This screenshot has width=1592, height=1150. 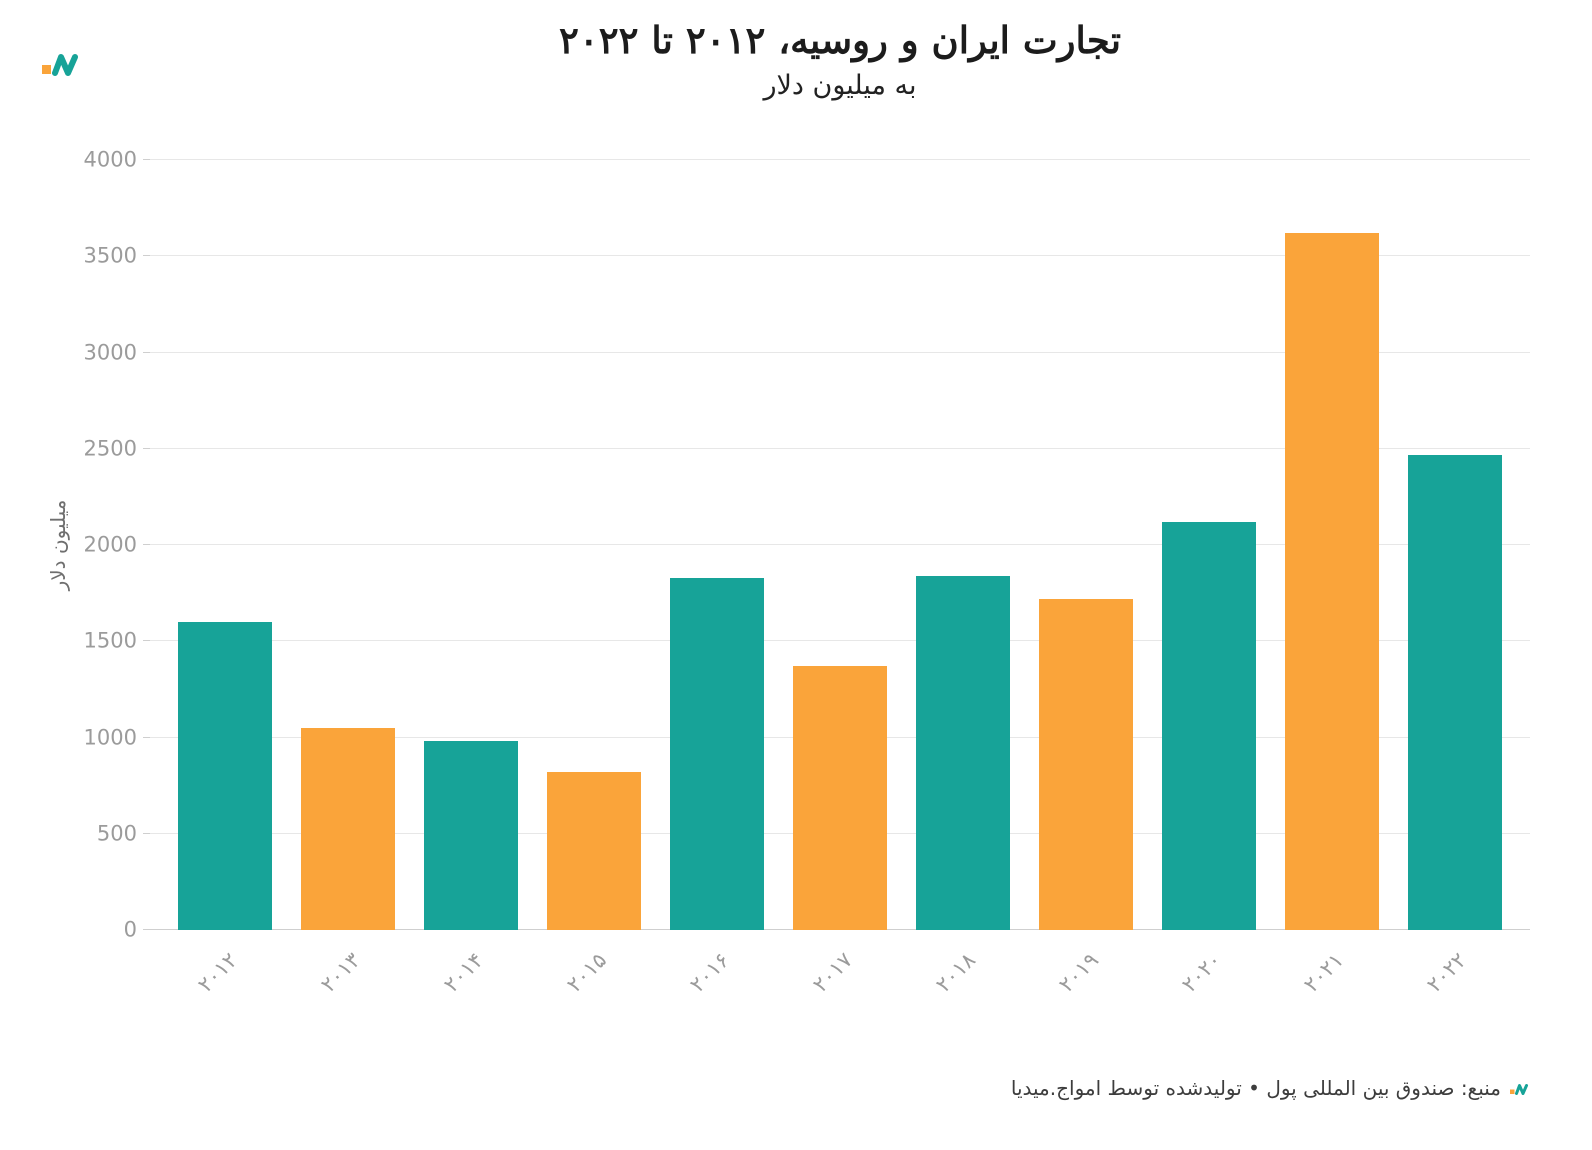 I want to click on bar-2018, so click(x=962, y=752).